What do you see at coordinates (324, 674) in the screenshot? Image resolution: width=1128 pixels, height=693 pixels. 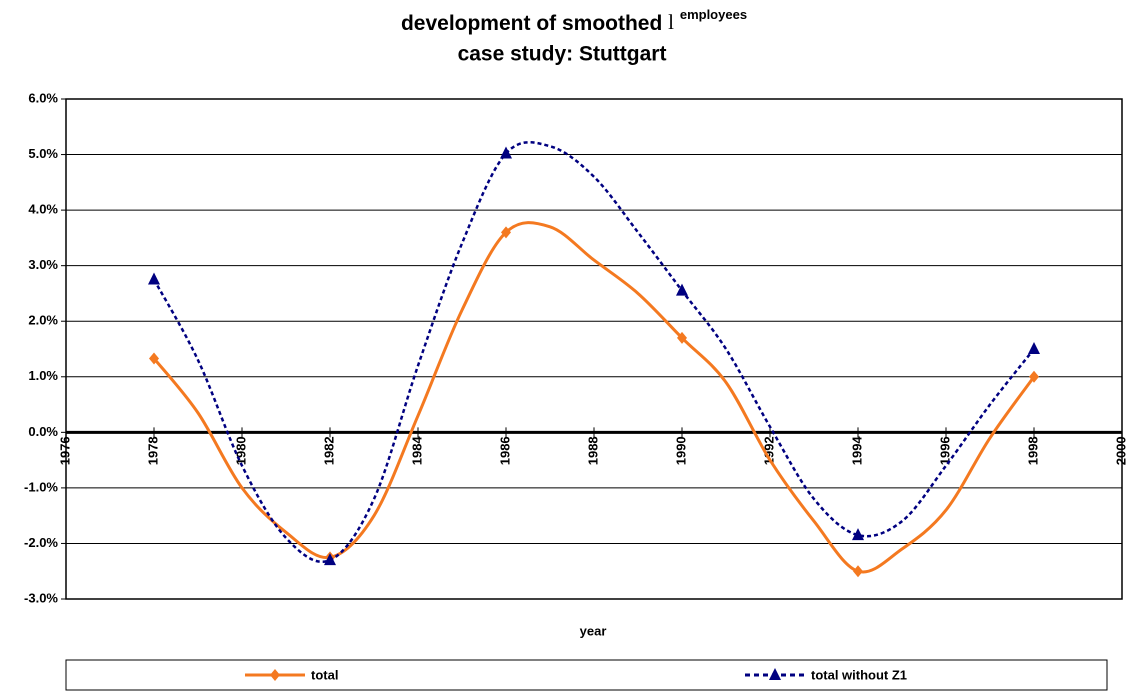 I see `legend-label: total` at bounding box center [324, 674].